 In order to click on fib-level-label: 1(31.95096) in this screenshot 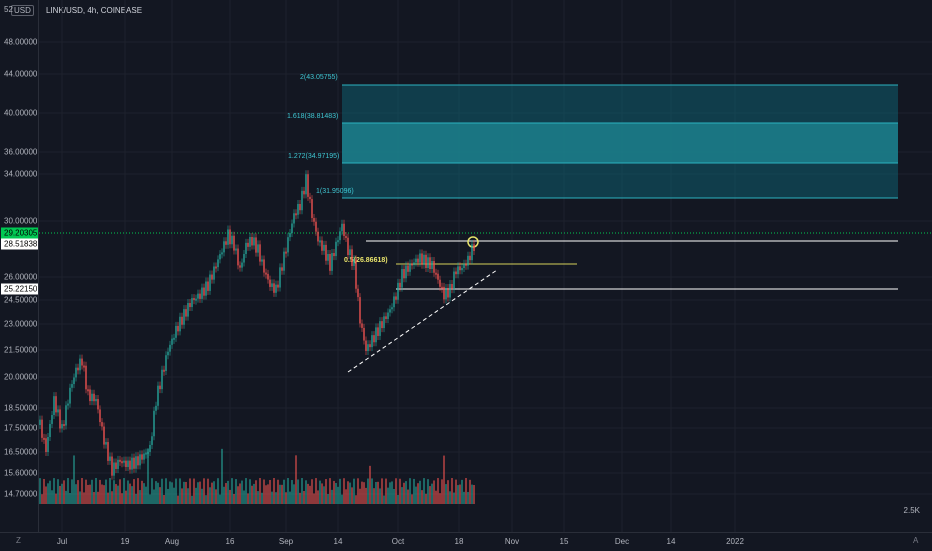, I will do `click(335, 191)`.